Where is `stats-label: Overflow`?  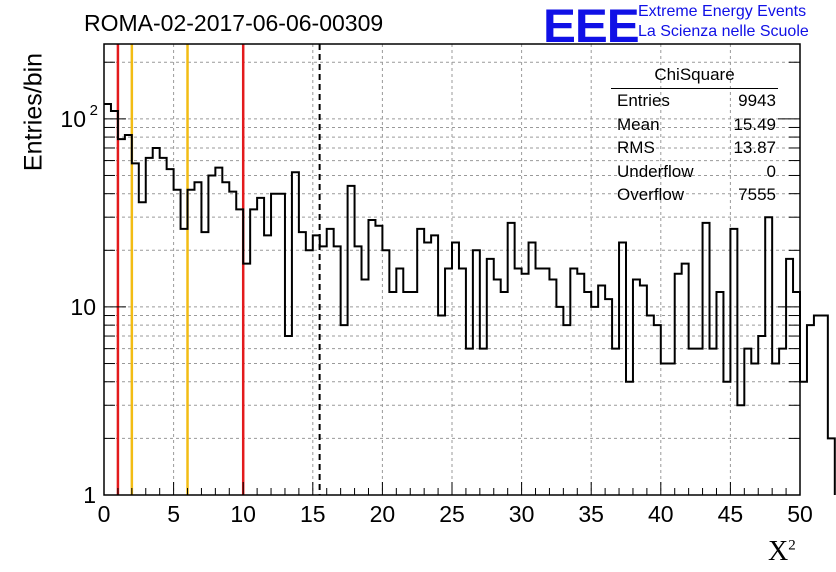 stats-label: Overflow is located at coordinates (651, 194).